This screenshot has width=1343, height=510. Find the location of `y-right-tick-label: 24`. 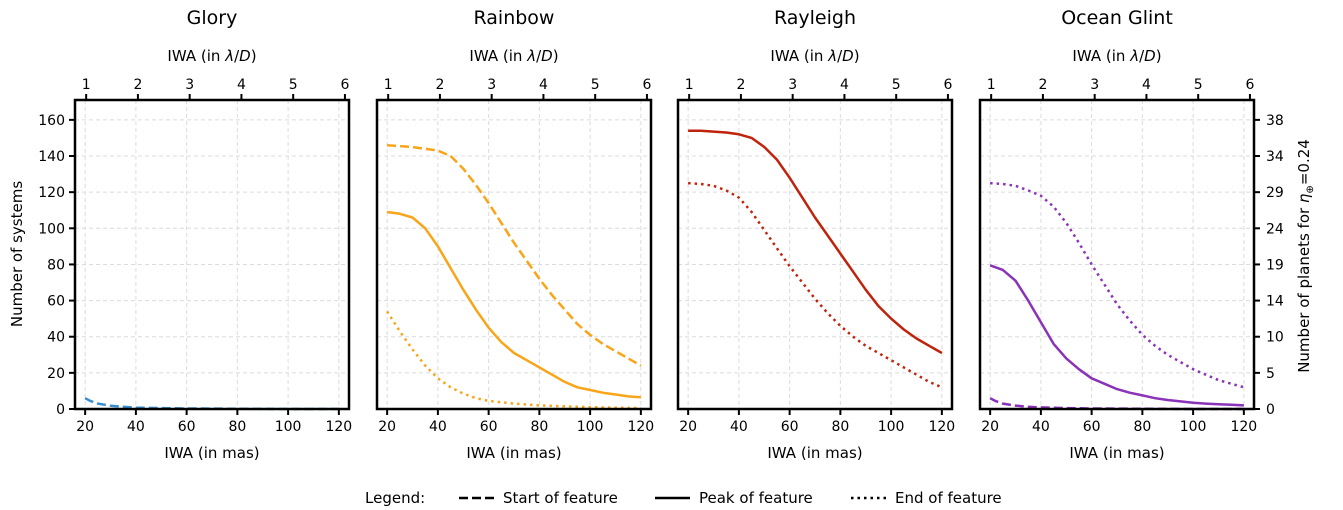

y-right-tick-label: 24 is located at coordinates (1275, 229).